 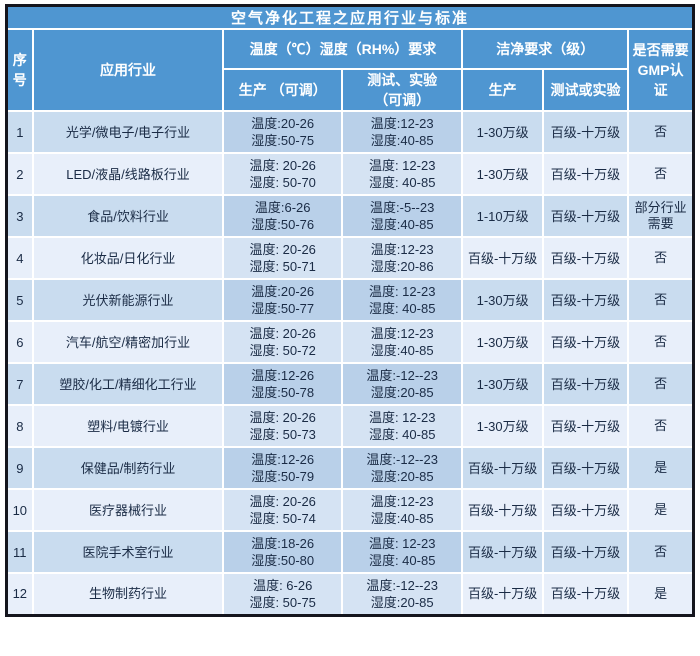 What do you see at coordinates (283, 476) in the screenshot?
I see `production-humidity-line: 湿度:50-79` at bounding box center [283, 476].